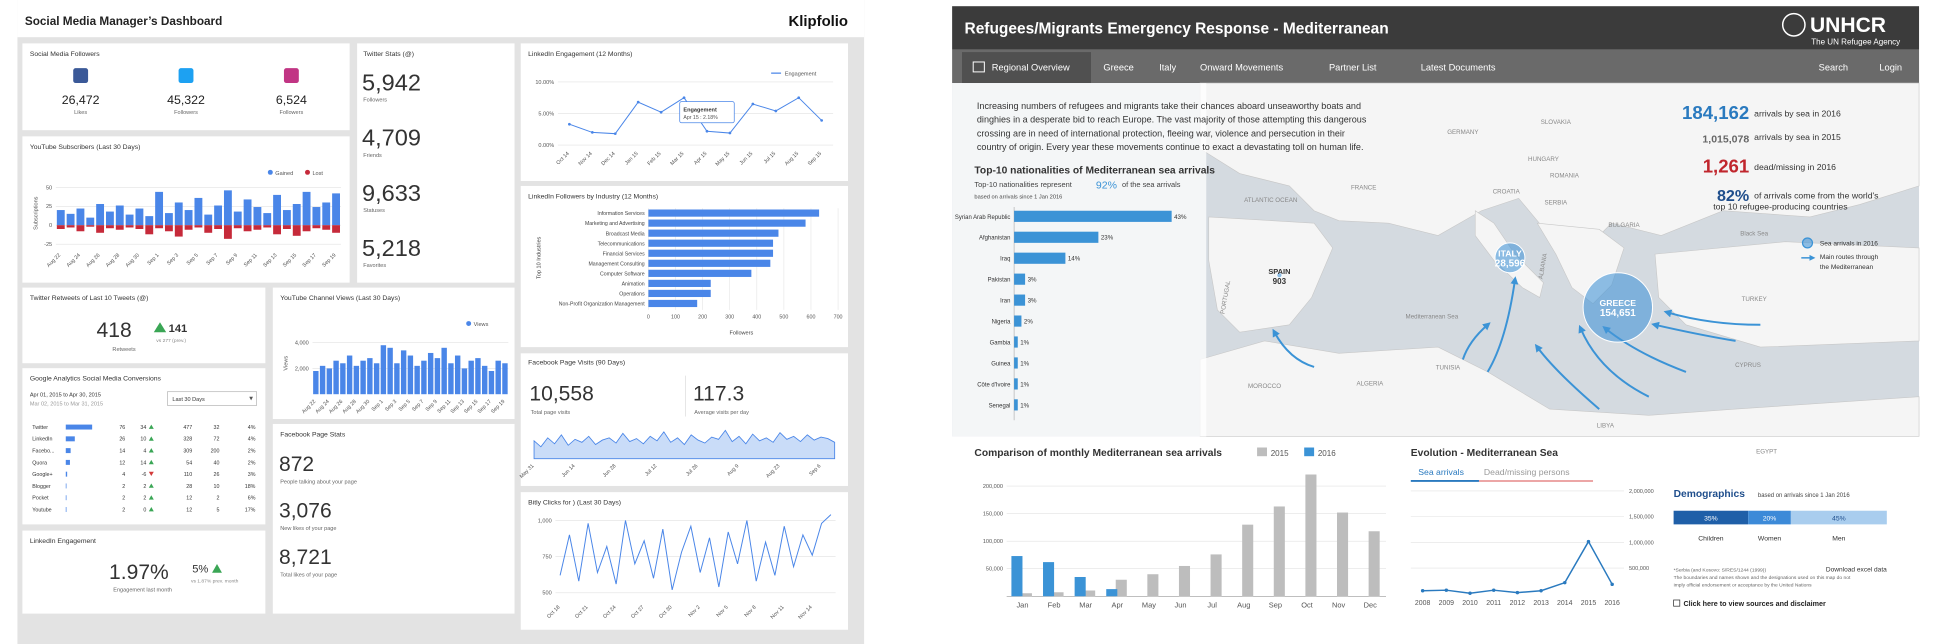  What do you see at coordinates (41, 510) in the screenshot?
I see `label: Youtube` at bounding box center [41, 510].